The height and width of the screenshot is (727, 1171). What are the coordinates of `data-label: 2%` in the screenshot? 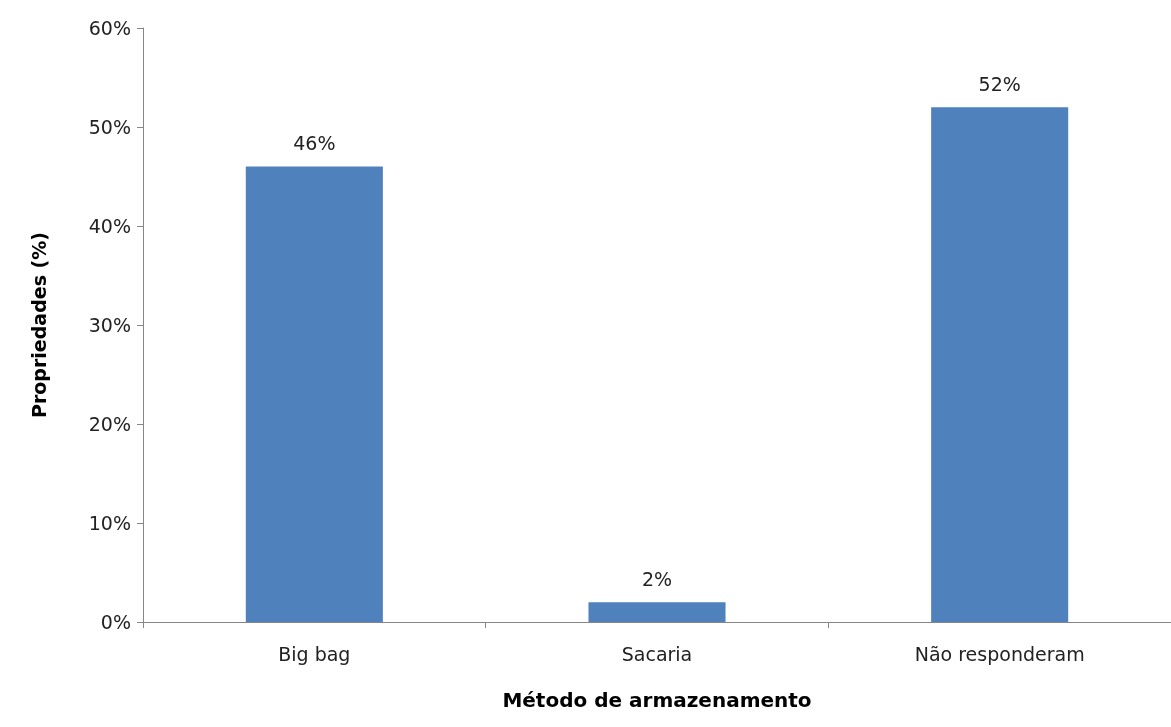 It's located at (657, 578).